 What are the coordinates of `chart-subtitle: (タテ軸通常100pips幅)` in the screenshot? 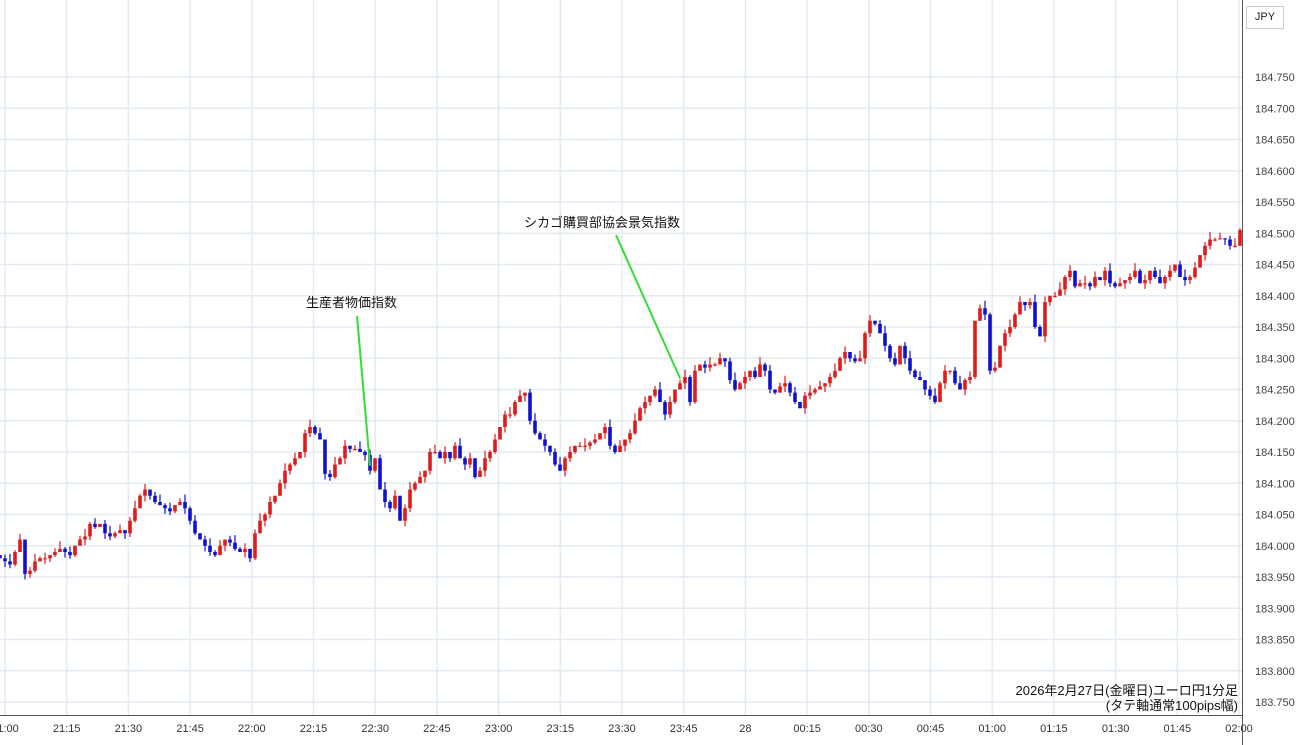 It's located at (1172, 705).